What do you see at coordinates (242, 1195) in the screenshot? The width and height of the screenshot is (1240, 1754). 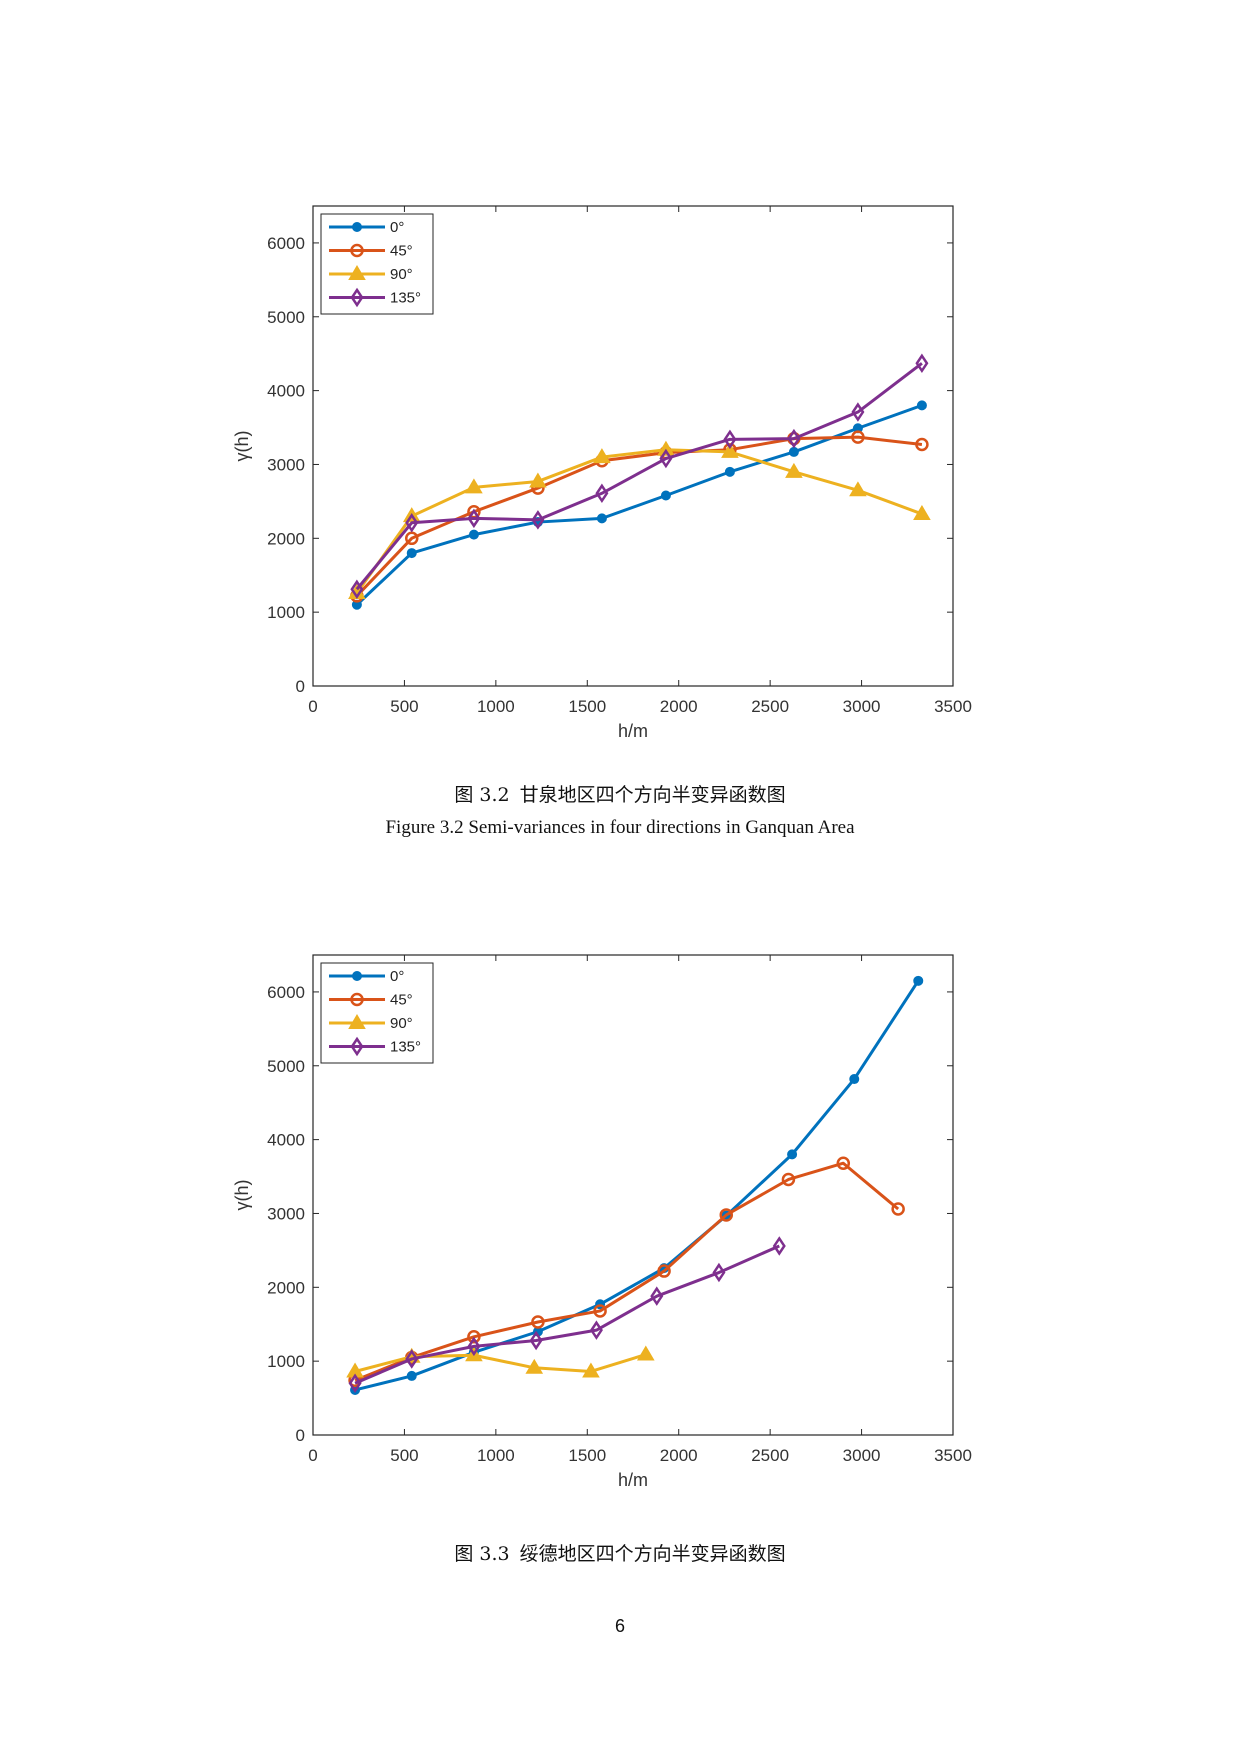 I see `y-axis-label: γ(h)` at bounding box center [242, 1195].